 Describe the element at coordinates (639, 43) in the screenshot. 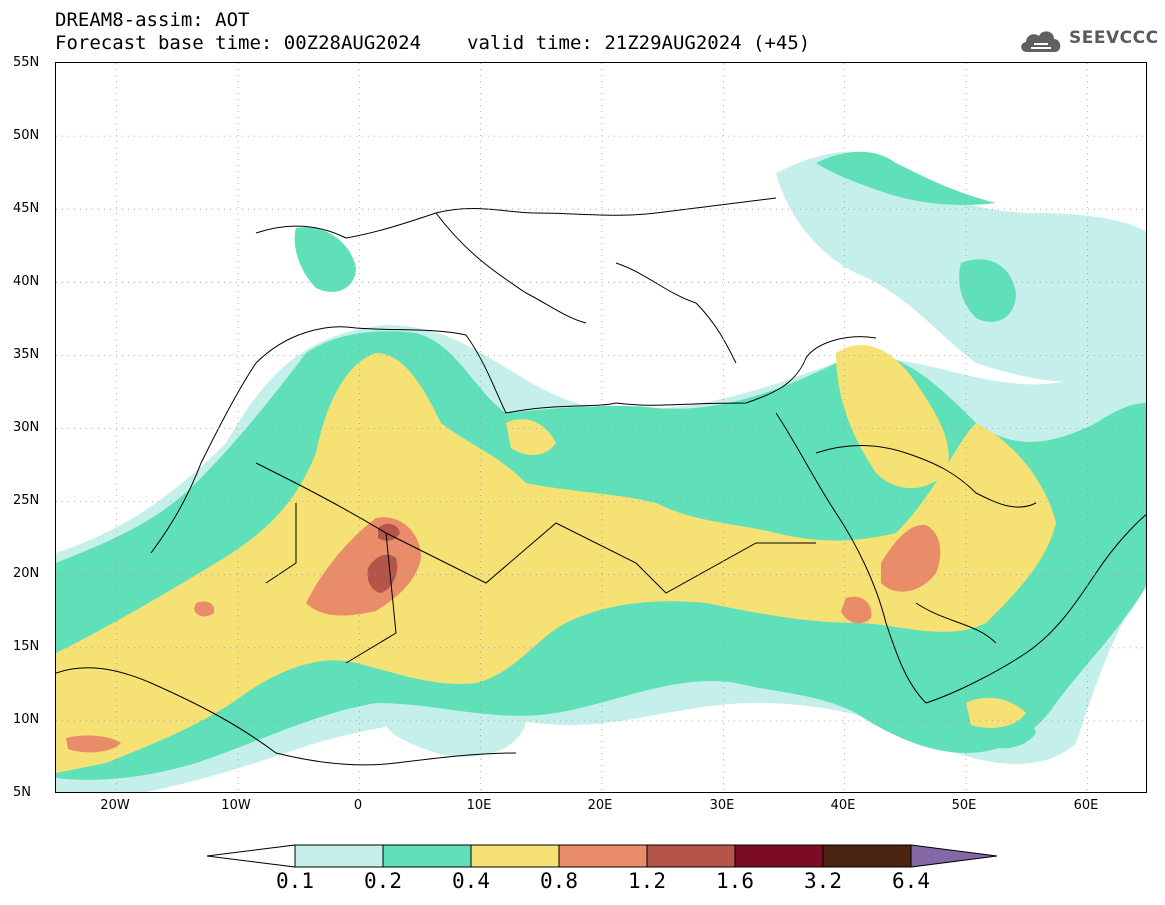

I see `valid-time: valid time: 21Z29AUG2024 (+45)` at that location.